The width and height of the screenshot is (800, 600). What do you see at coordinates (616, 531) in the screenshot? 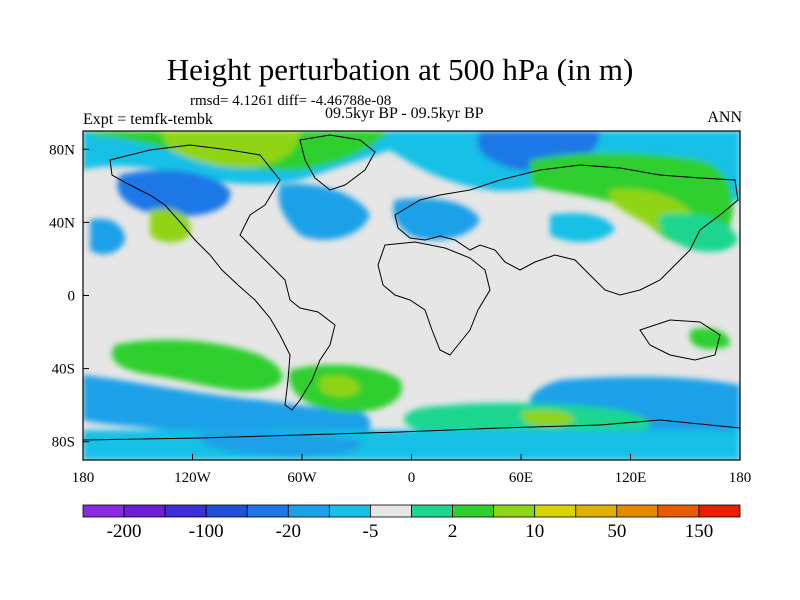
I see `colorbar-label: 50` at bounding box center [616, 531].